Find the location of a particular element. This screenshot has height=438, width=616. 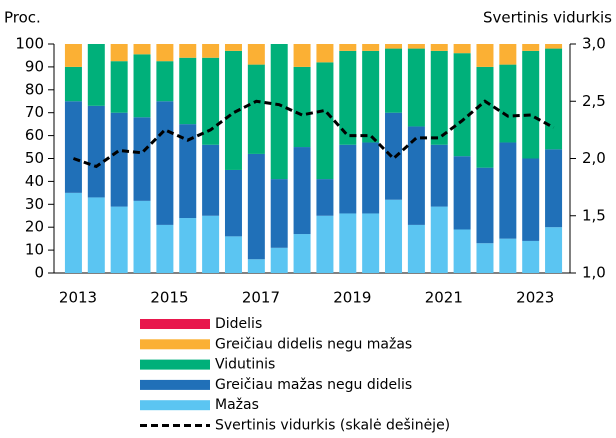

y2-tick-label: 3,0 is located at coordinates (594, 44).